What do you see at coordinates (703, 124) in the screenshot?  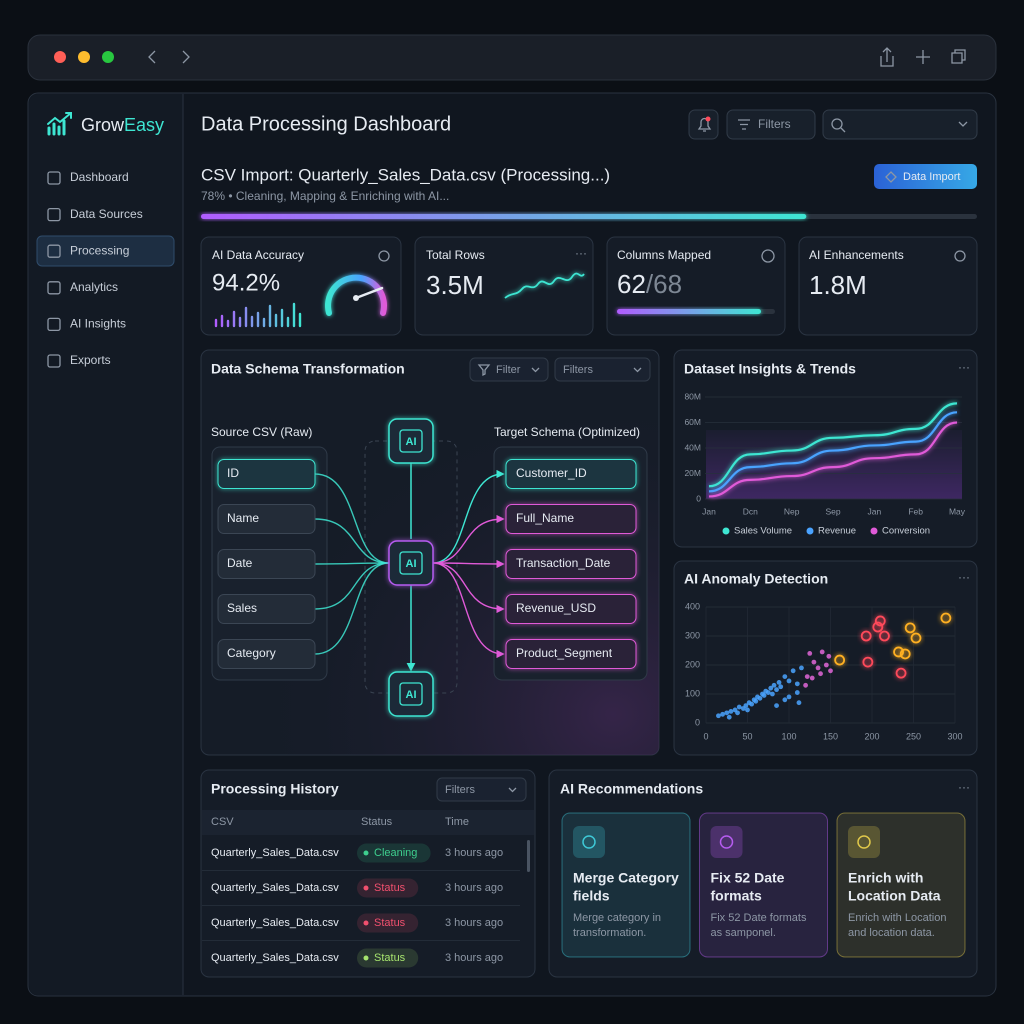 I see `notifications-button` at bounding box center [703, 124].